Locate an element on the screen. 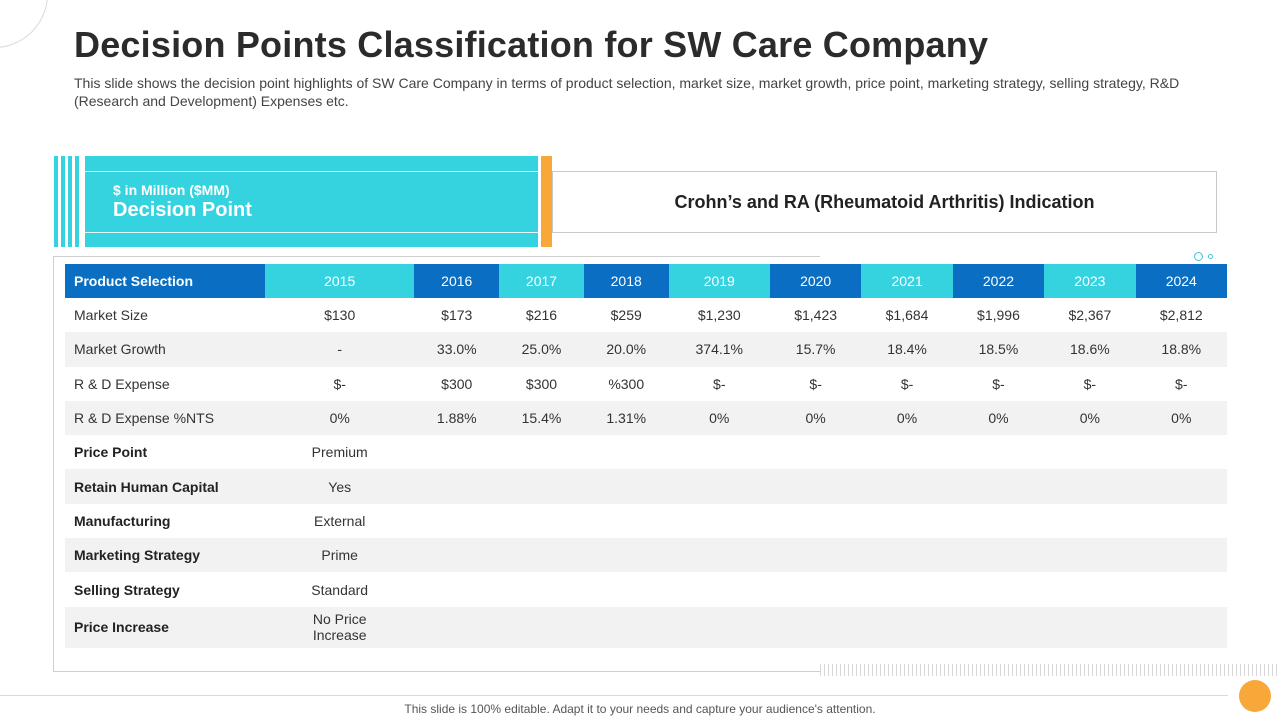 This screenshot has width=1280, height=720. row-label: Market Growth is located at coordinates (165, 349).